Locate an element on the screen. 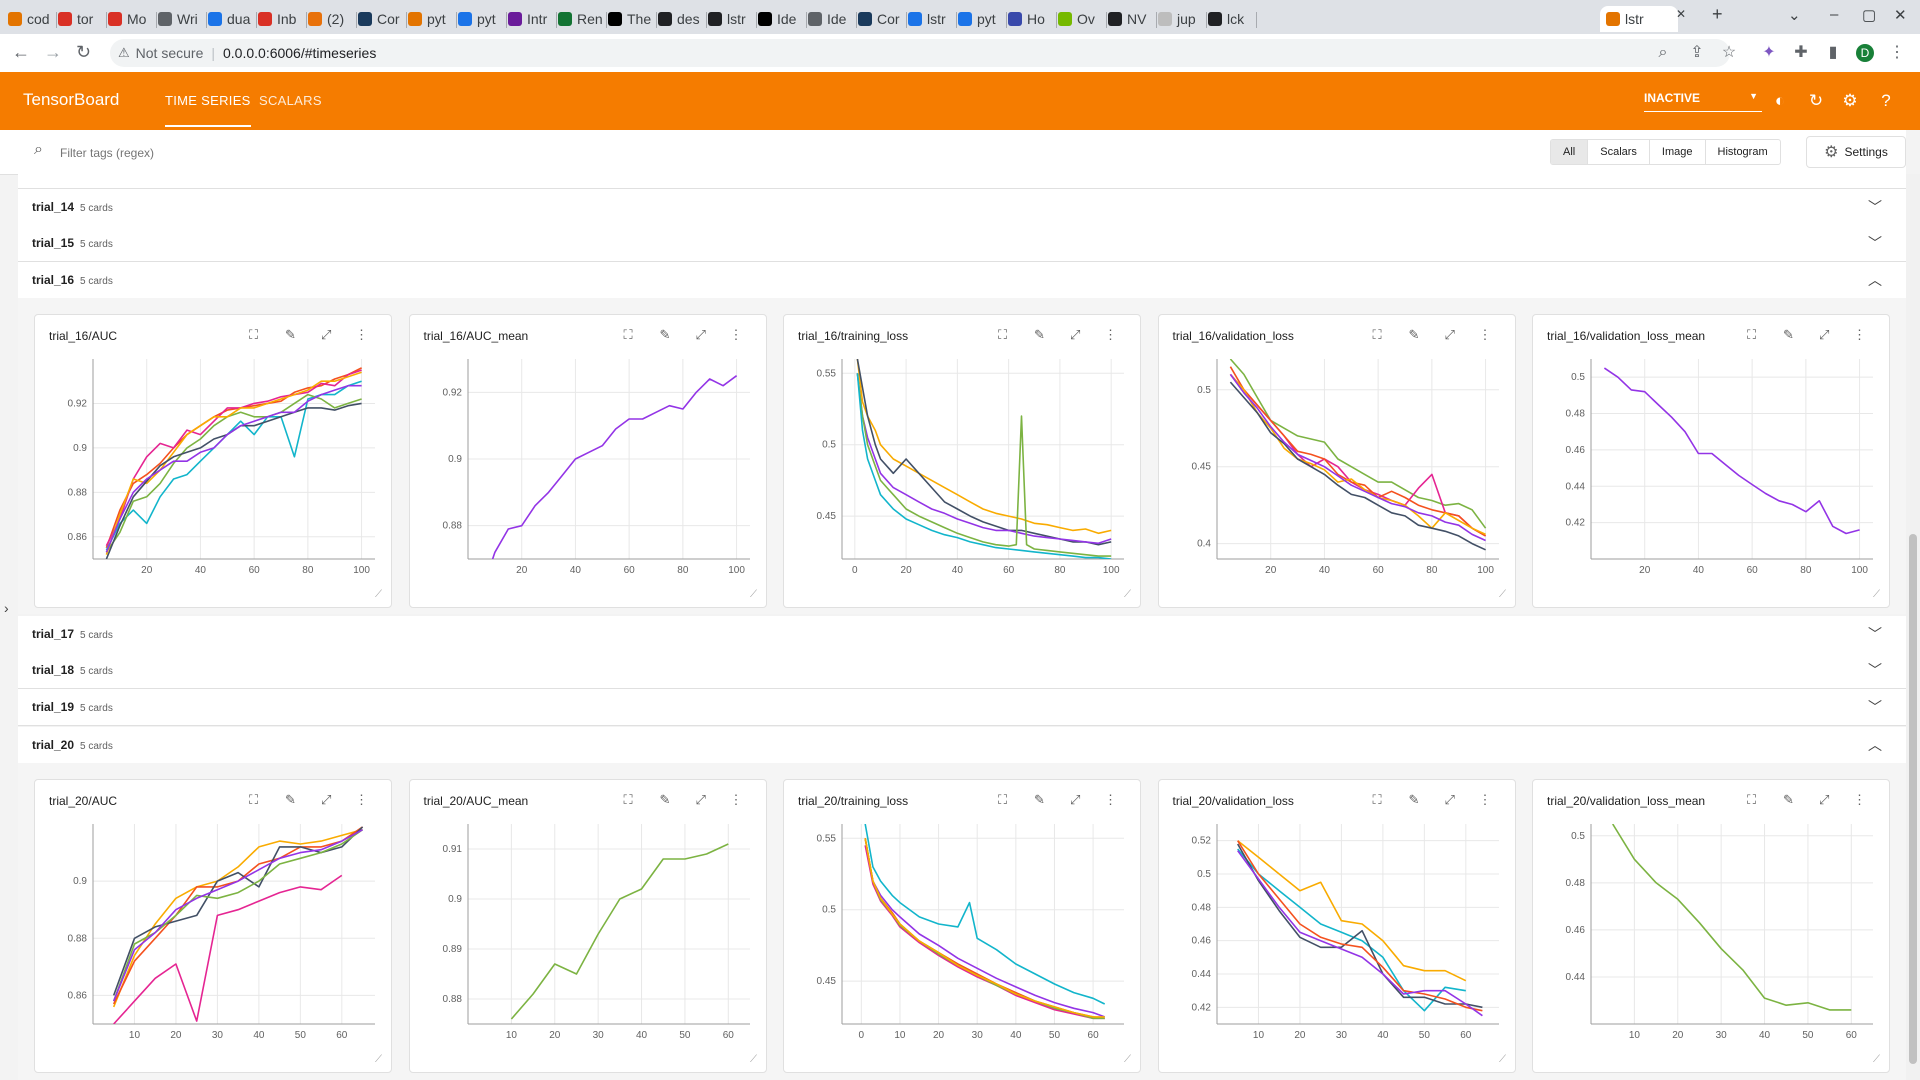 This screenshot has height=1080, width=1920. line-chart: 10 20 30 40 50 60 0.88 0.89 0.9 0.91 ⟋ is located at coordinates (588, 926).